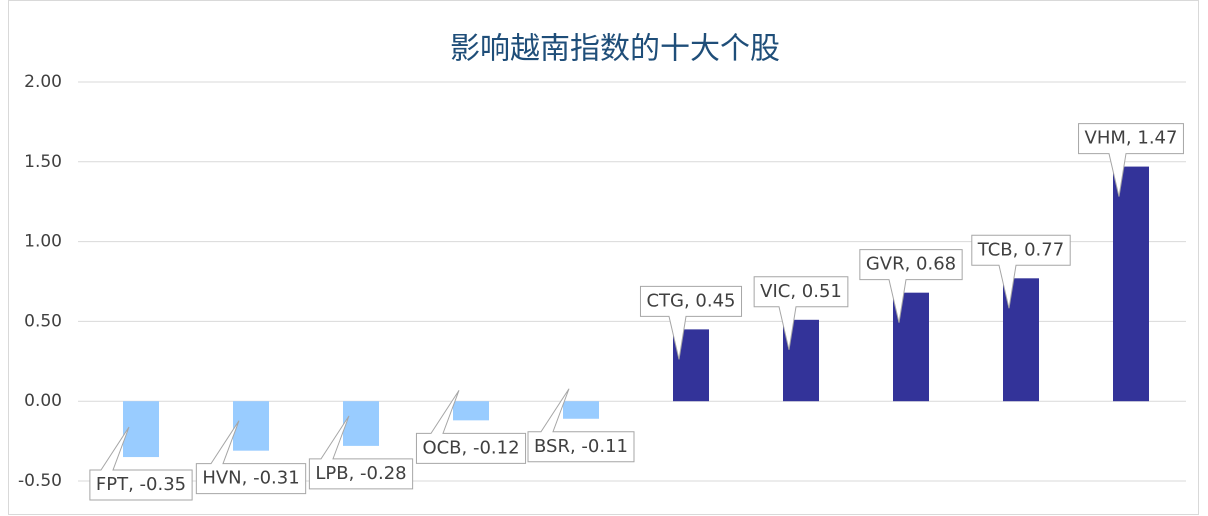 The image size is (1208, 516). What do you see at coordinates (250, 478) in the screenshot?
I see `data-label: HVN, -0.31` at bounding box center [250, 478].